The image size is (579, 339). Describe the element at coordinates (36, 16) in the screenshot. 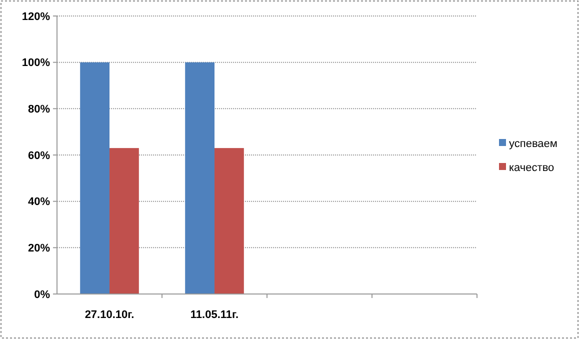

I see `y-tick-label: 120%` at that location.